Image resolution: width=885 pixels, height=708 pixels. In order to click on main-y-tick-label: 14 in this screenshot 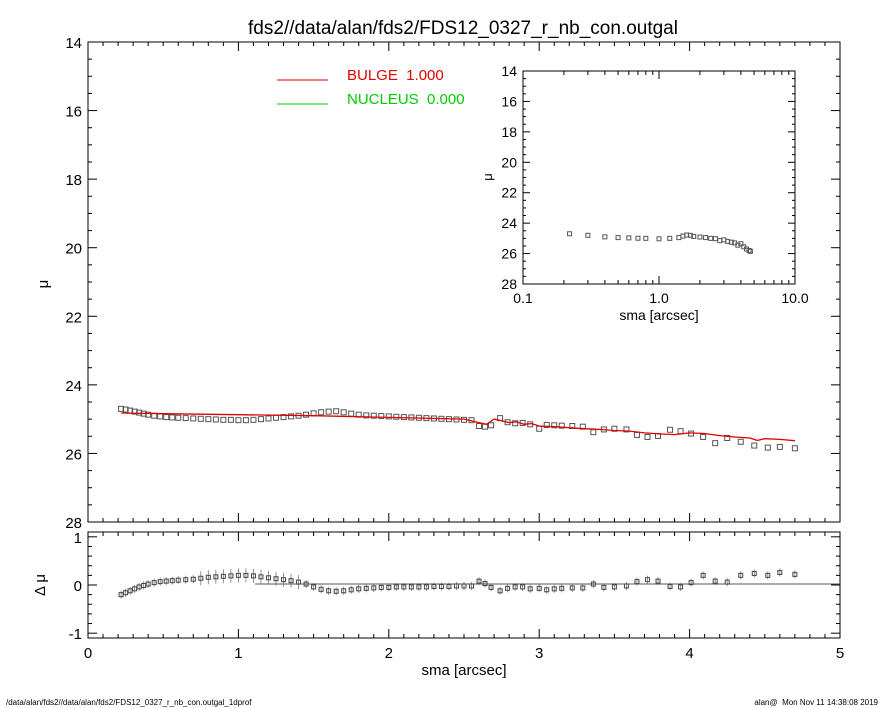, I will do `click(73, 43)`.